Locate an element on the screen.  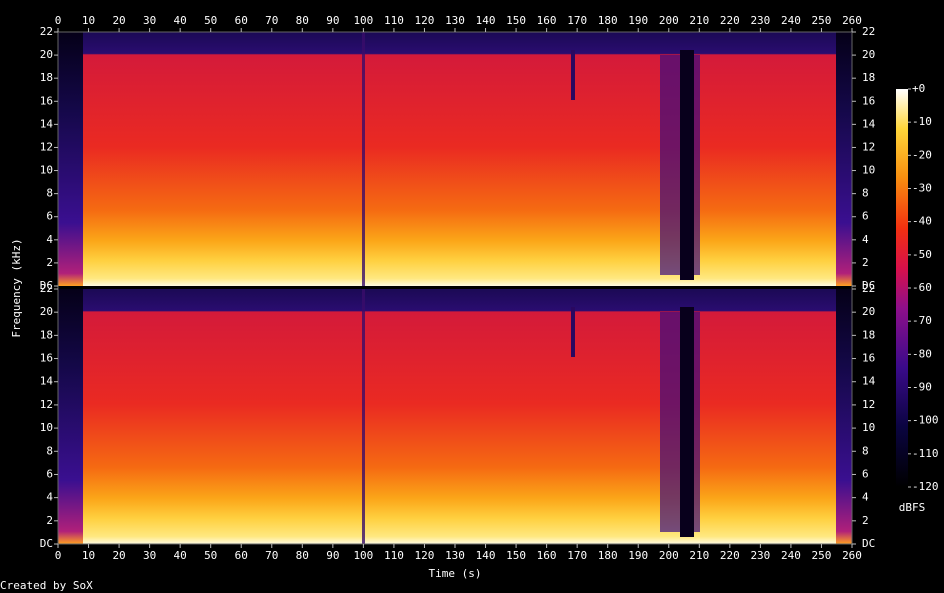
x-axis-label: Time (s) is located at coordinates (455, 573).